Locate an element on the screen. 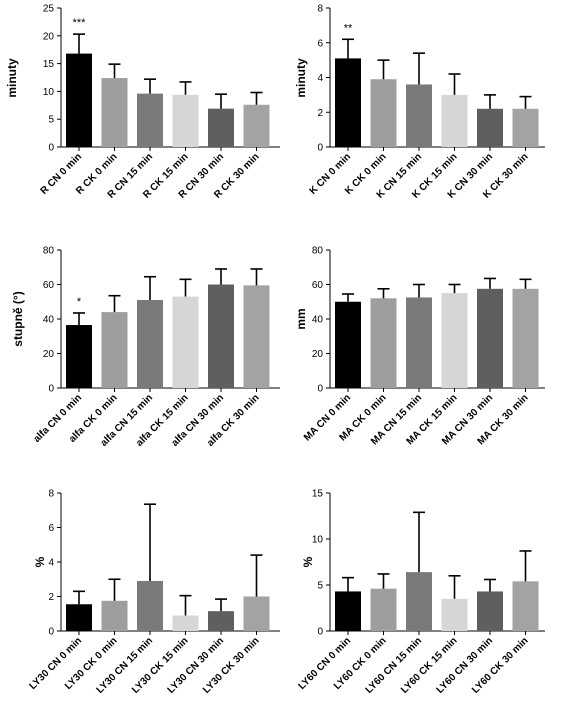 This screenshot has height=707, width=579. significance-annotation: *** is located at coordinates (80, 23).